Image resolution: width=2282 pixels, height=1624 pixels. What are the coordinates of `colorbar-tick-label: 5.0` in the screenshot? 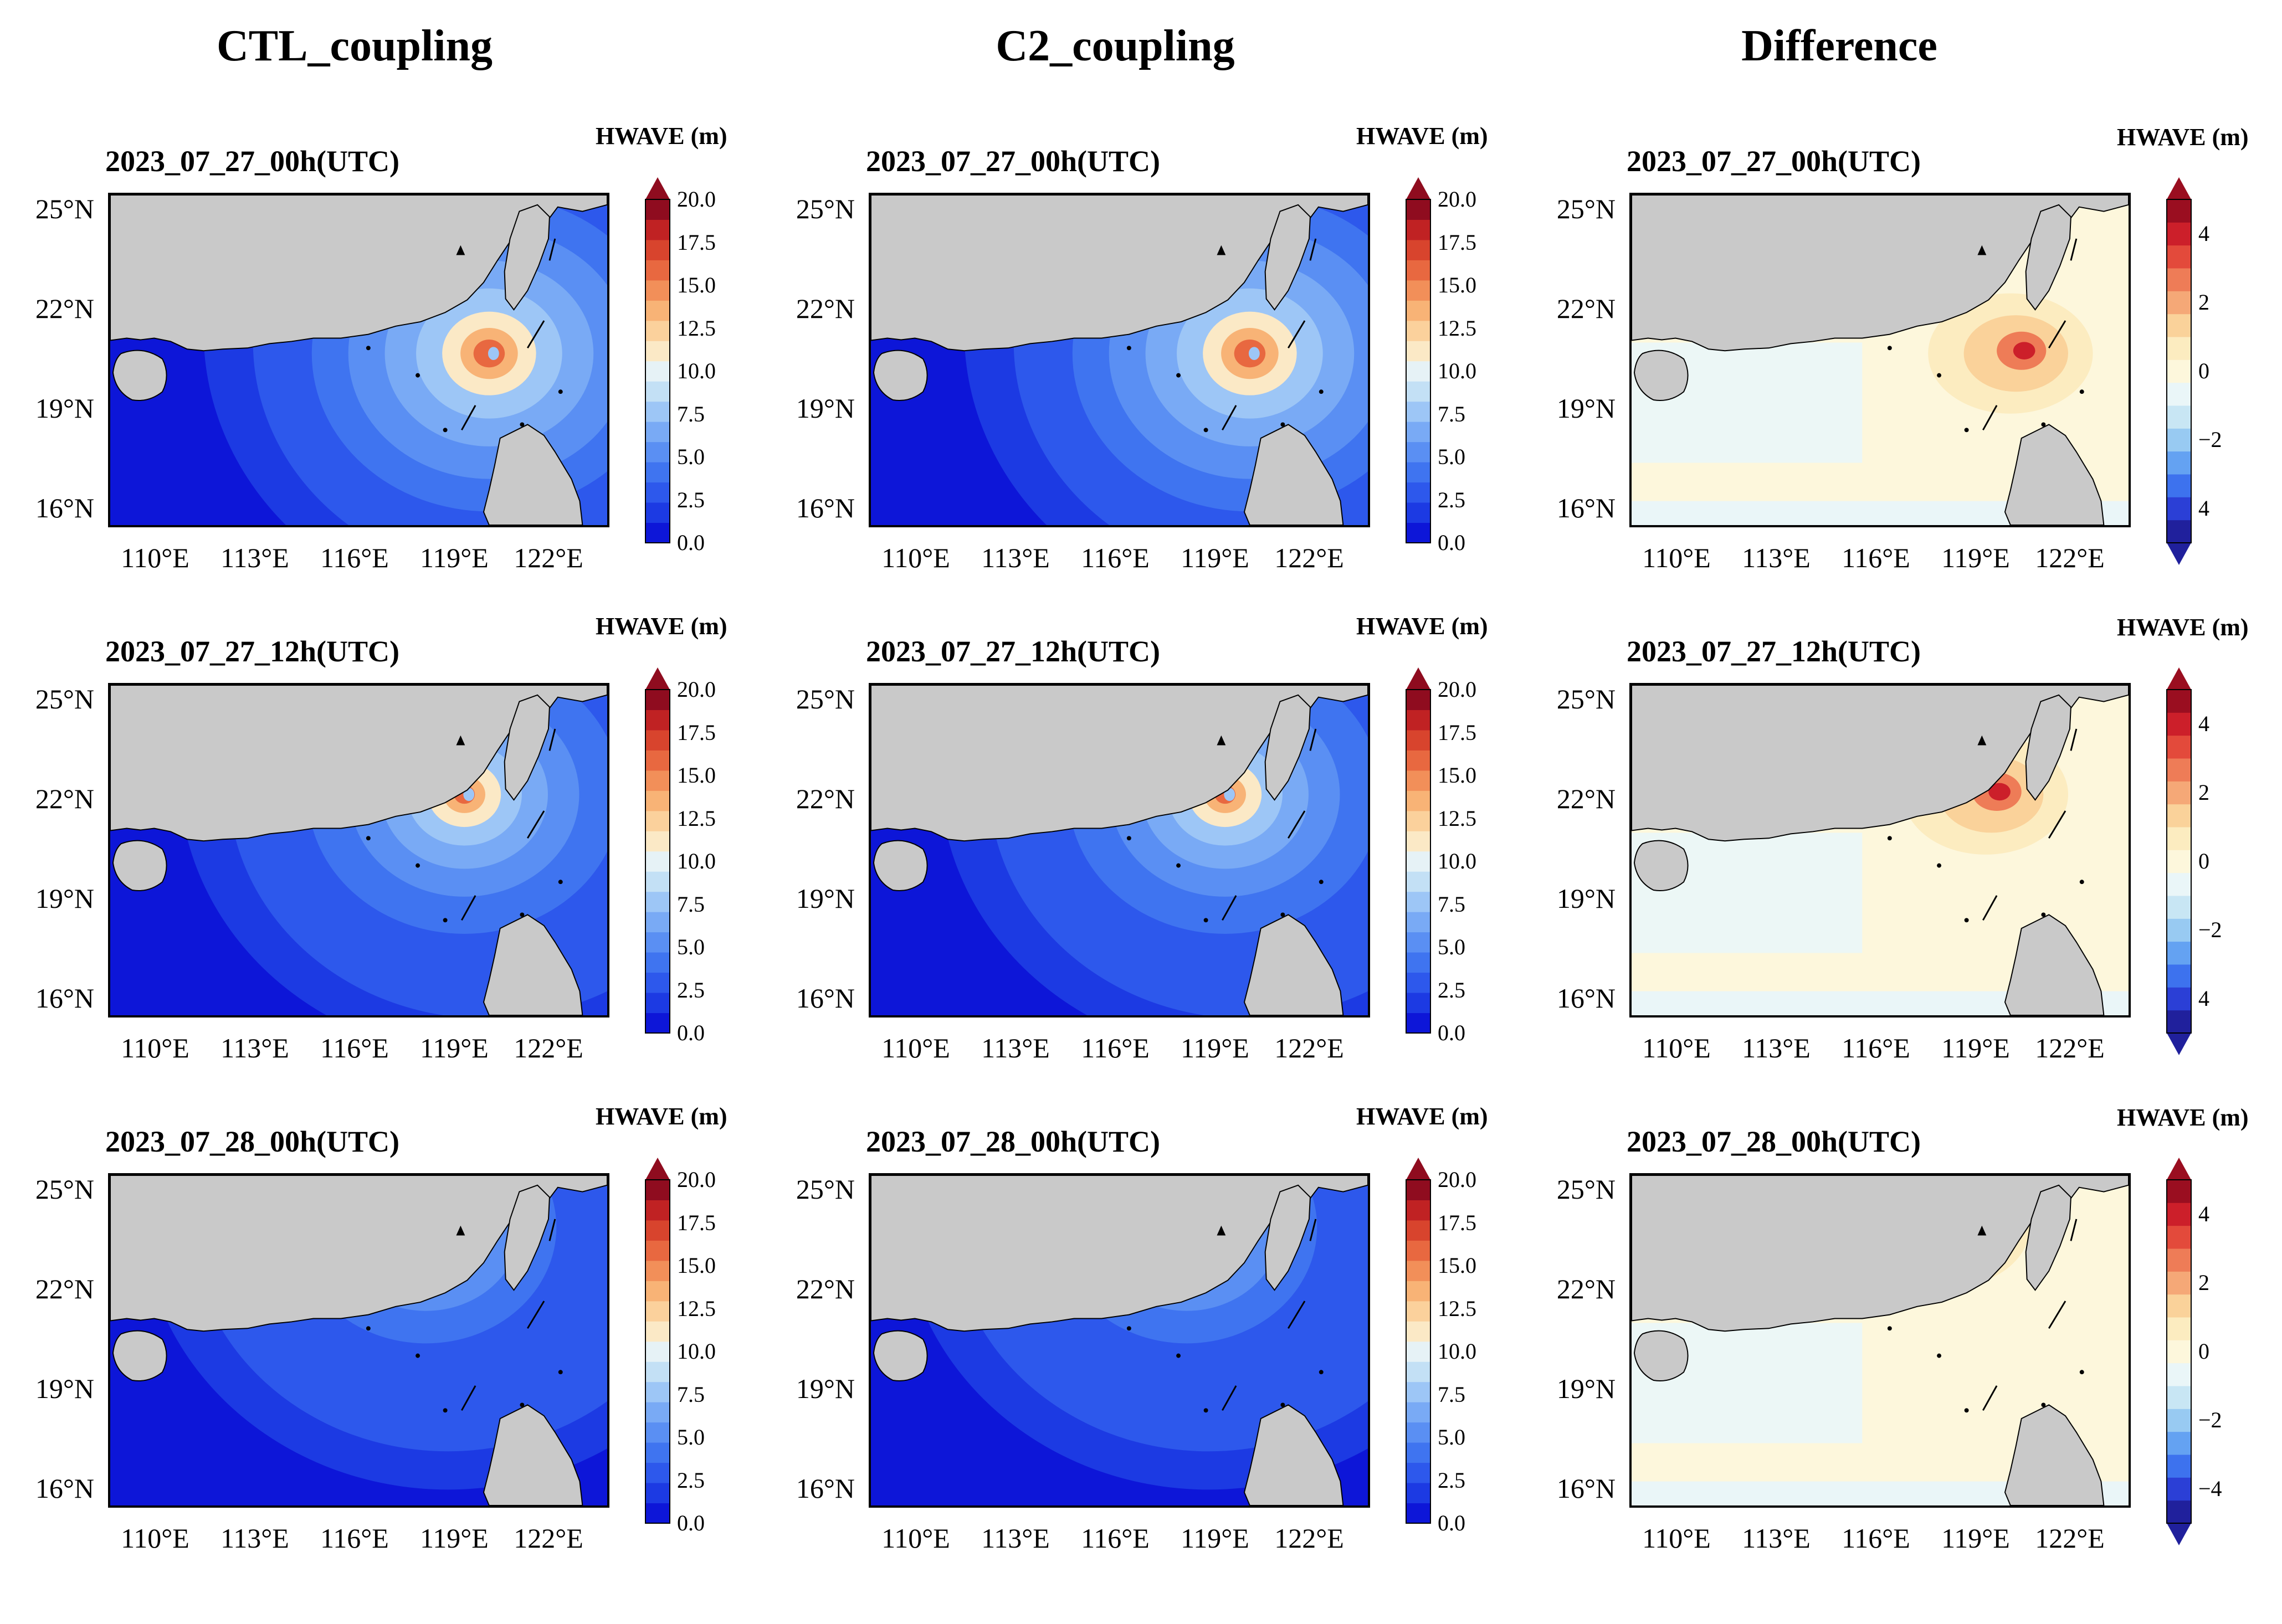 It's located at (691, 457).